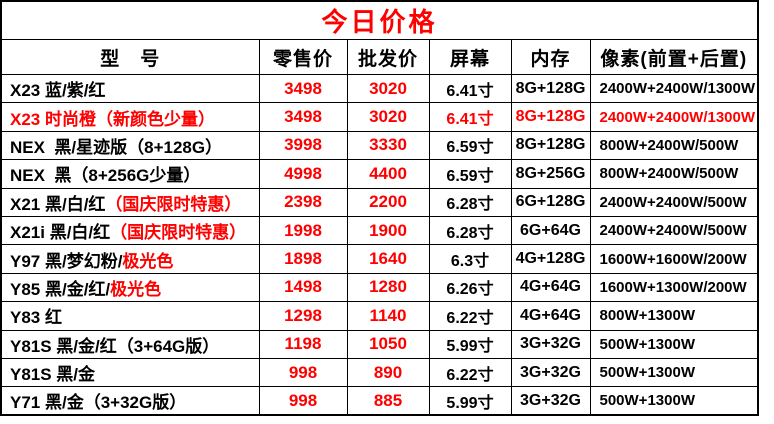 This screenshot has height=424, width=774. Describe the element at coordinates (66, 261) in the screenshot. I see `model-text: Y97 黑/梦幻粉/` at that location.